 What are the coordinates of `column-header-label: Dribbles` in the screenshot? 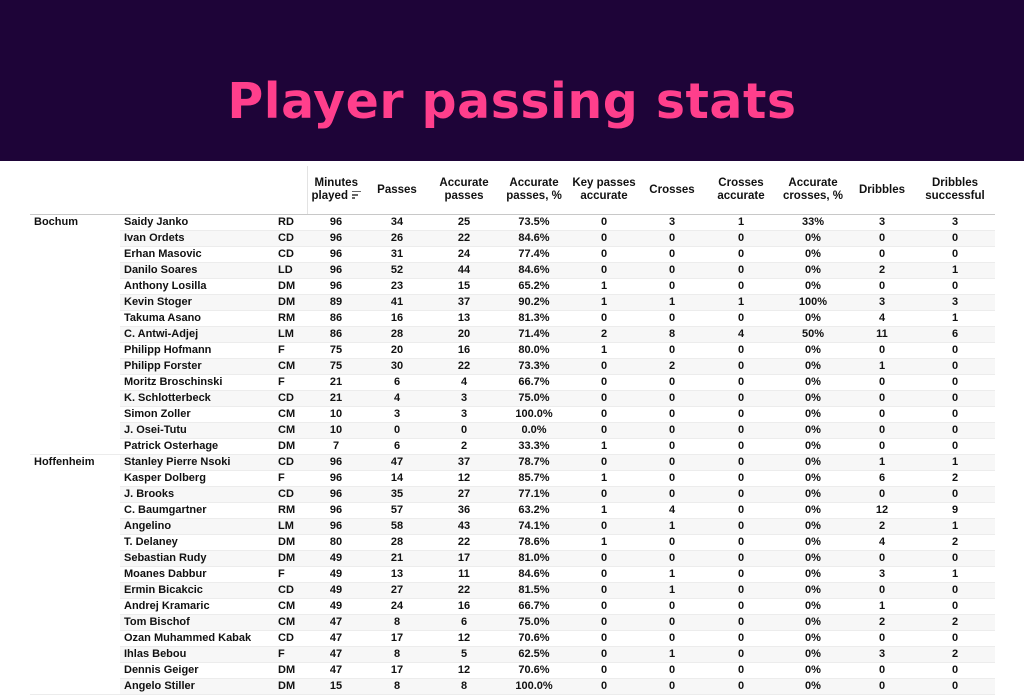 It's located at (881, 189).